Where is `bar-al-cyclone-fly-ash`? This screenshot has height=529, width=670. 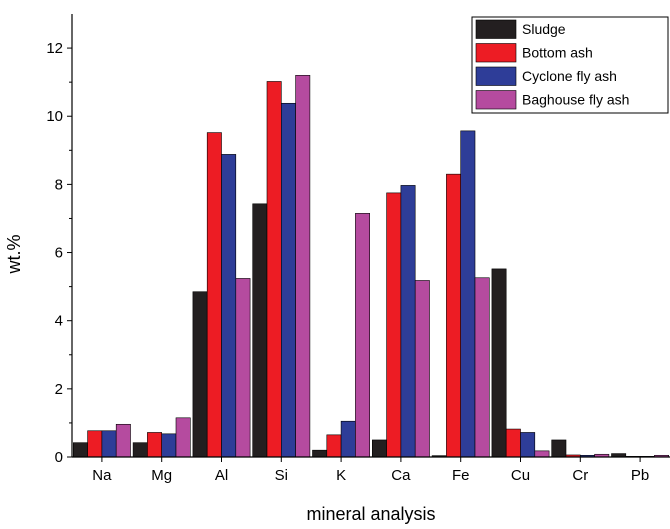
bar-al-cyclone-fly-ash is located at coordinates (229, 306).